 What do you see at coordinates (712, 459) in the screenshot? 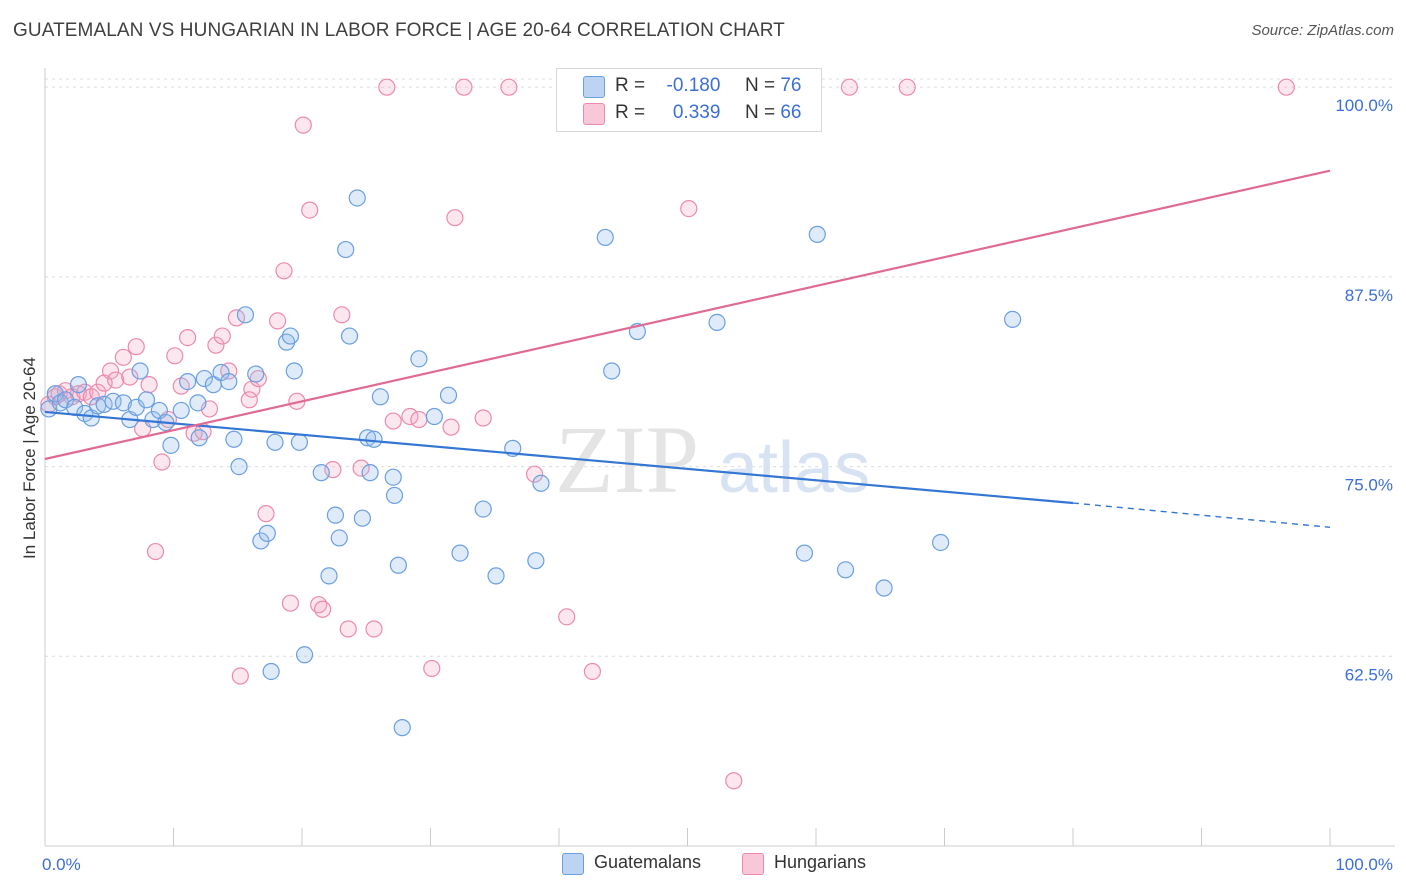
I see `watermark: ZIP atlas` at bounding box center [712, 459].